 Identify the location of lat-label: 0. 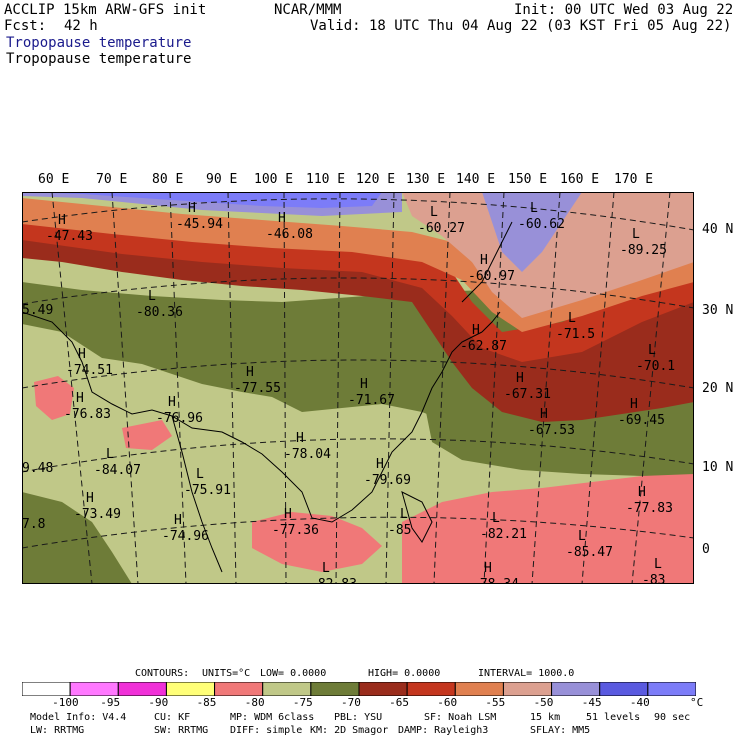
(706, 549).